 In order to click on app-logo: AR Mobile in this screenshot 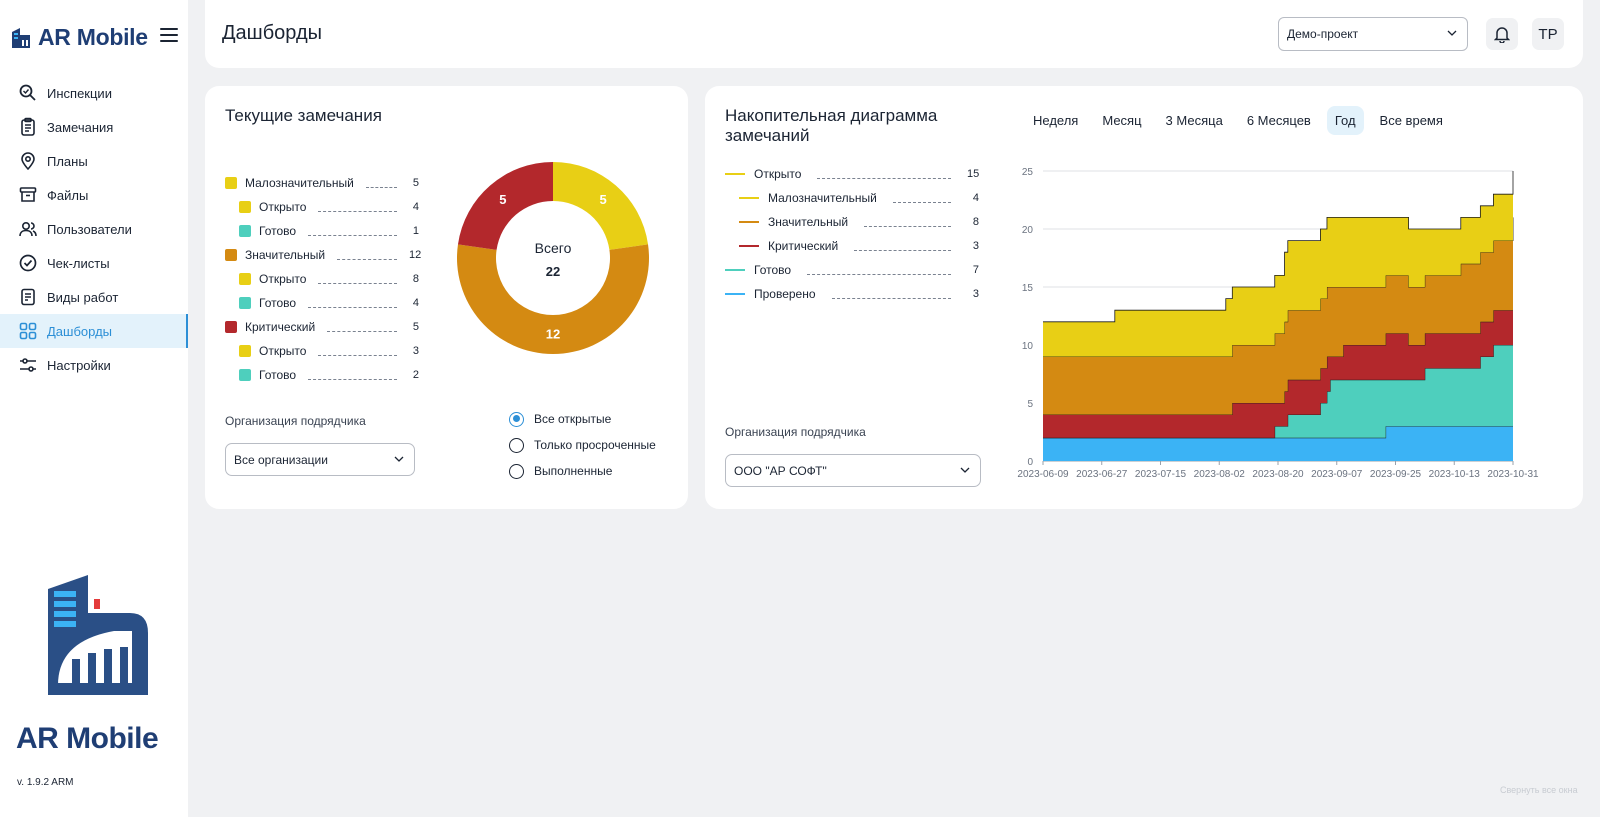, I will do `click(79, 37)`.